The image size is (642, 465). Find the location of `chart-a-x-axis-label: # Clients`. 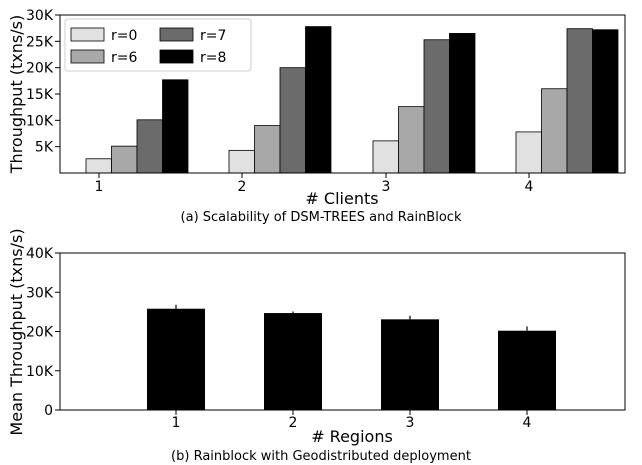

chart-a-x-axis-label: # Clients is located at coordinates (341, 198).